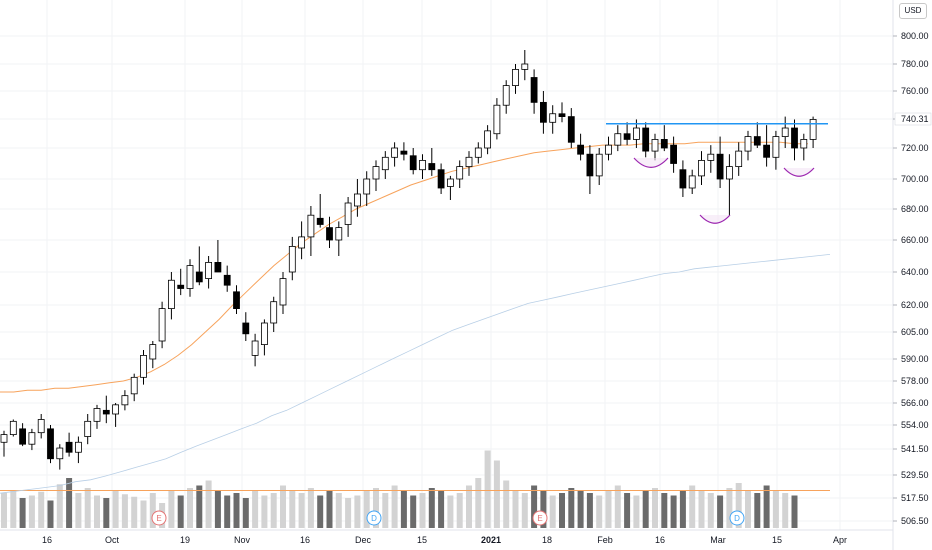 This screenshot has height=550, width=932. I want to click on y-tick-label: 578.00, so click(915, 381).